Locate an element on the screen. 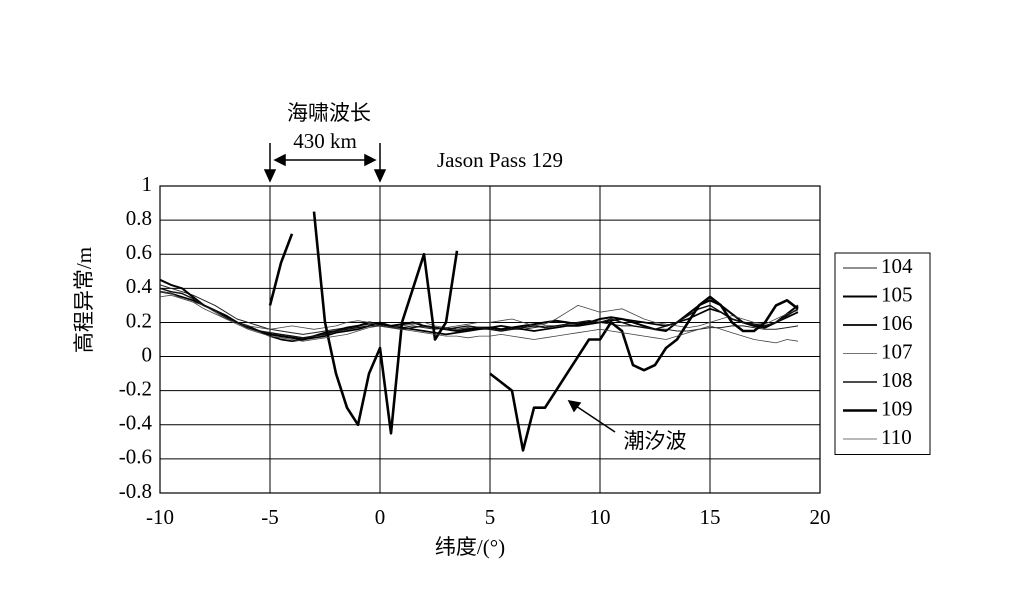 The height and width of the screenshot is (595, 1024). y-tick-label: 0.2 is located at coordinates (139, 320).